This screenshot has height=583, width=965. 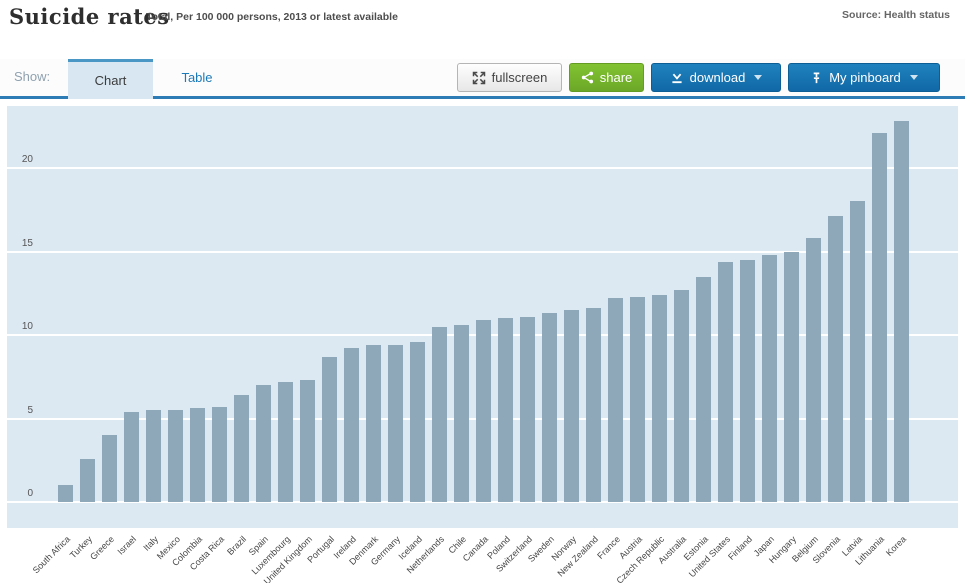 I want to click on fullscreen-button-label: fullscreen, so click(x=519, y=77).